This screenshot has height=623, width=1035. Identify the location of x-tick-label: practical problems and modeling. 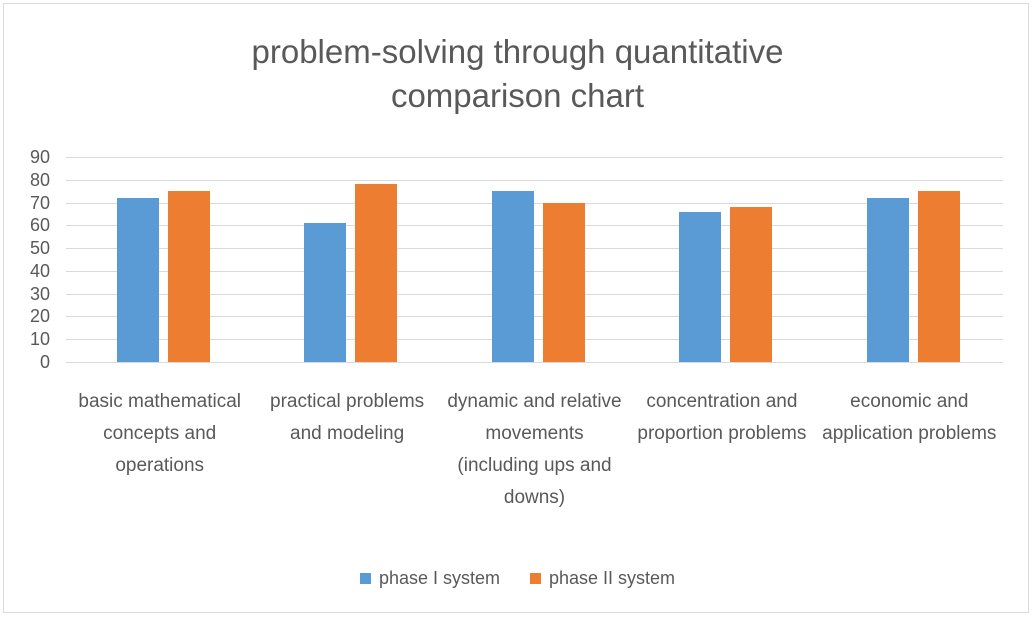
(347, 417).